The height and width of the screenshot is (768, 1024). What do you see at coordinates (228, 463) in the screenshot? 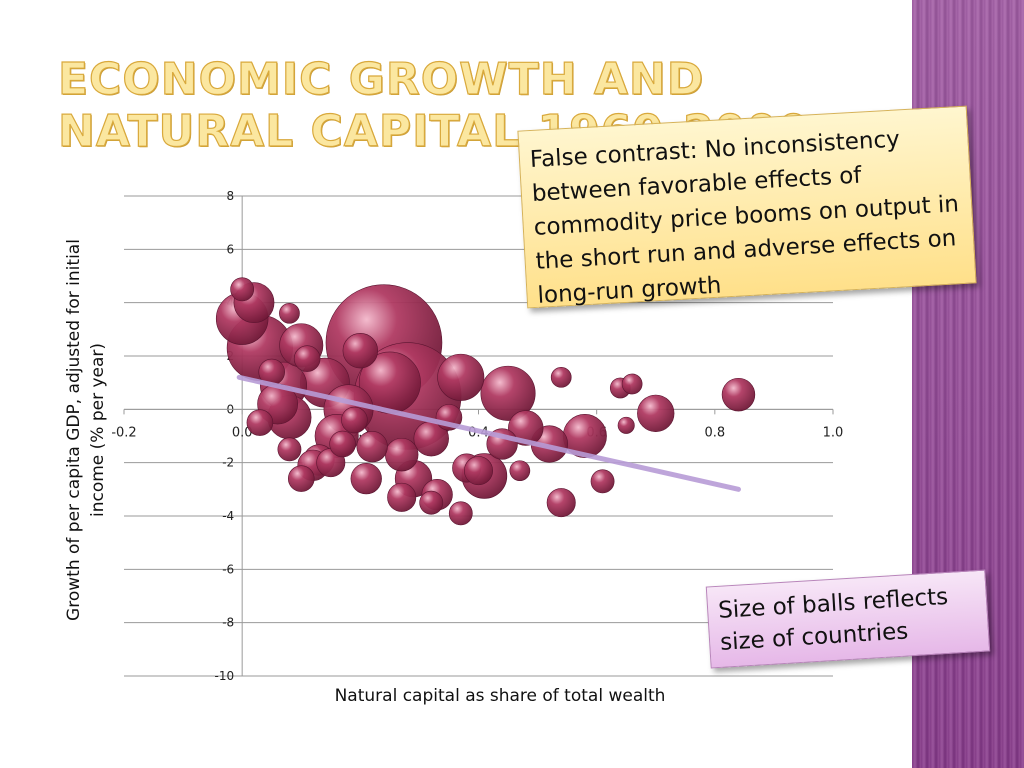
I see `y-tick-label: -2` at bounding box center [228, 463].